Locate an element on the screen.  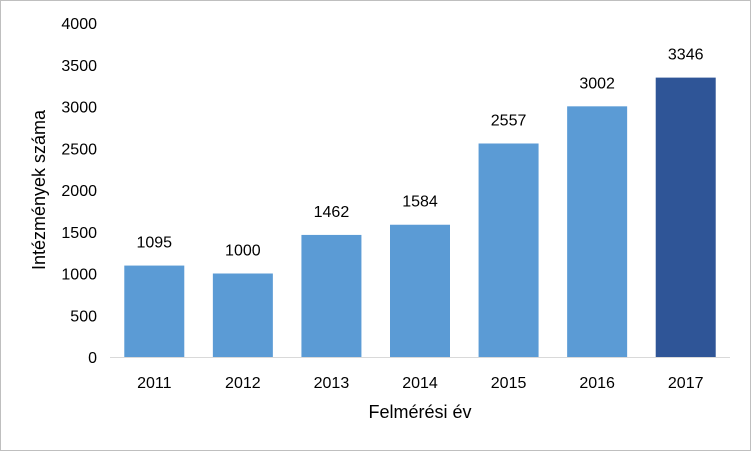
y-tick-label: 2000 is located at coordinates (79, 191).